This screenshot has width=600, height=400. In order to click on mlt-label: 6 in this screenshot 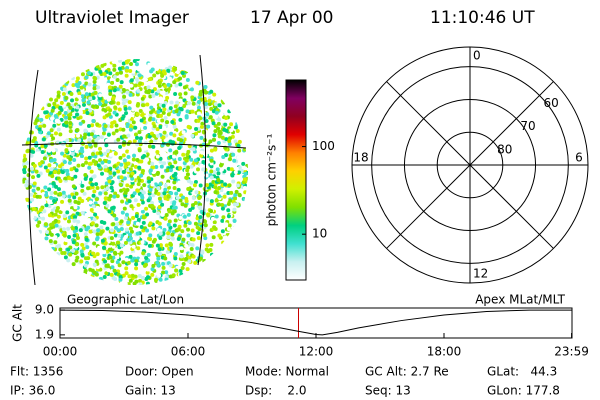, I will do `click(579, 158)`.